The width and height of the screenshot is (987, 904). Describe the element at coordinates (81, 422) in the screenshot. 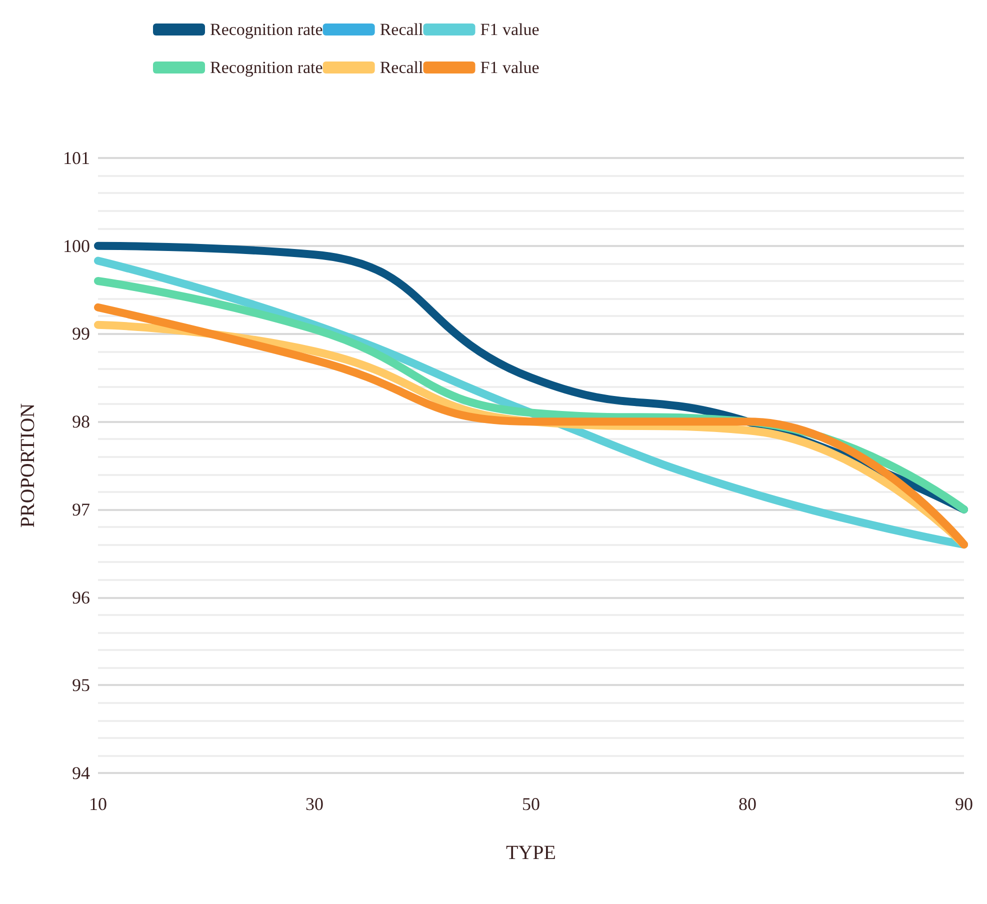

I see `y-tick-label: 98` at that location.